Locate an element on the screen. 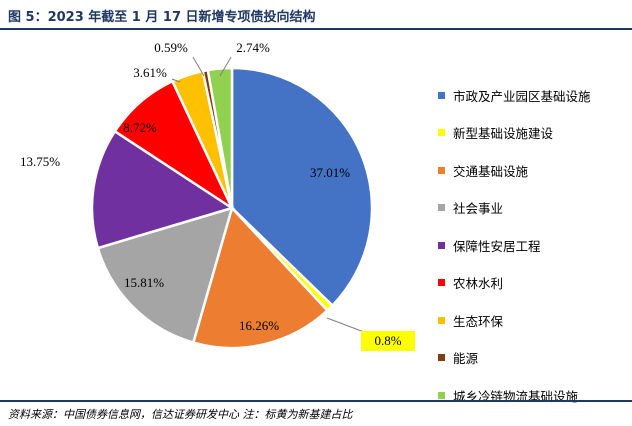  legend-label: 农林水利 is located at coordinates (478, 283).